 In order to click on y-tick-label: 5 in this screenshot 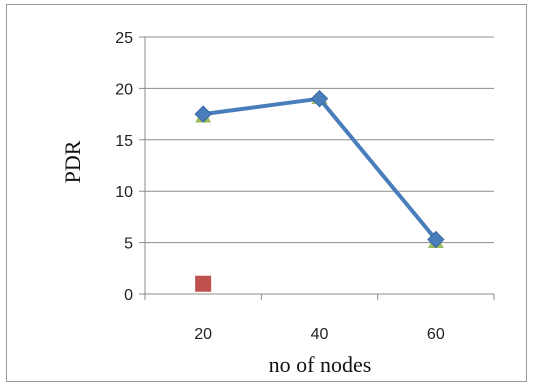, I will do `click(128, 244)`.